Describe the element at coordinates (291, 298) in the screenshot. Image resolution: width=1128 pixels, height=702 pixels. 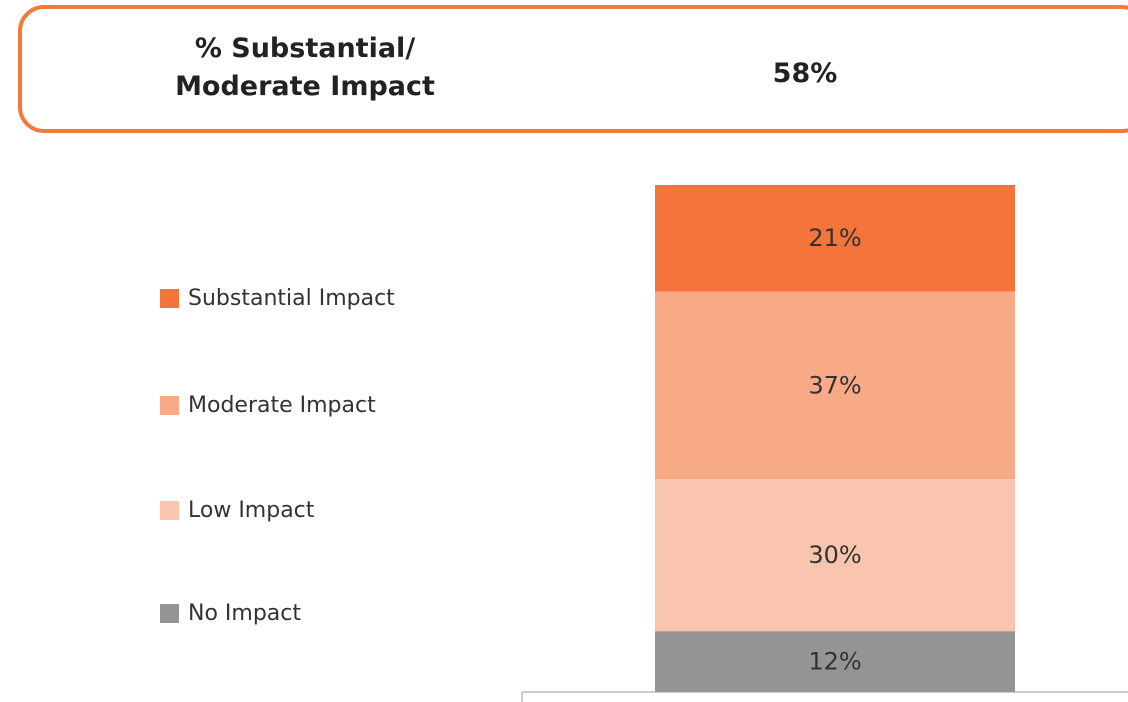
I see `legend-label: Substantial Impact` at that location.